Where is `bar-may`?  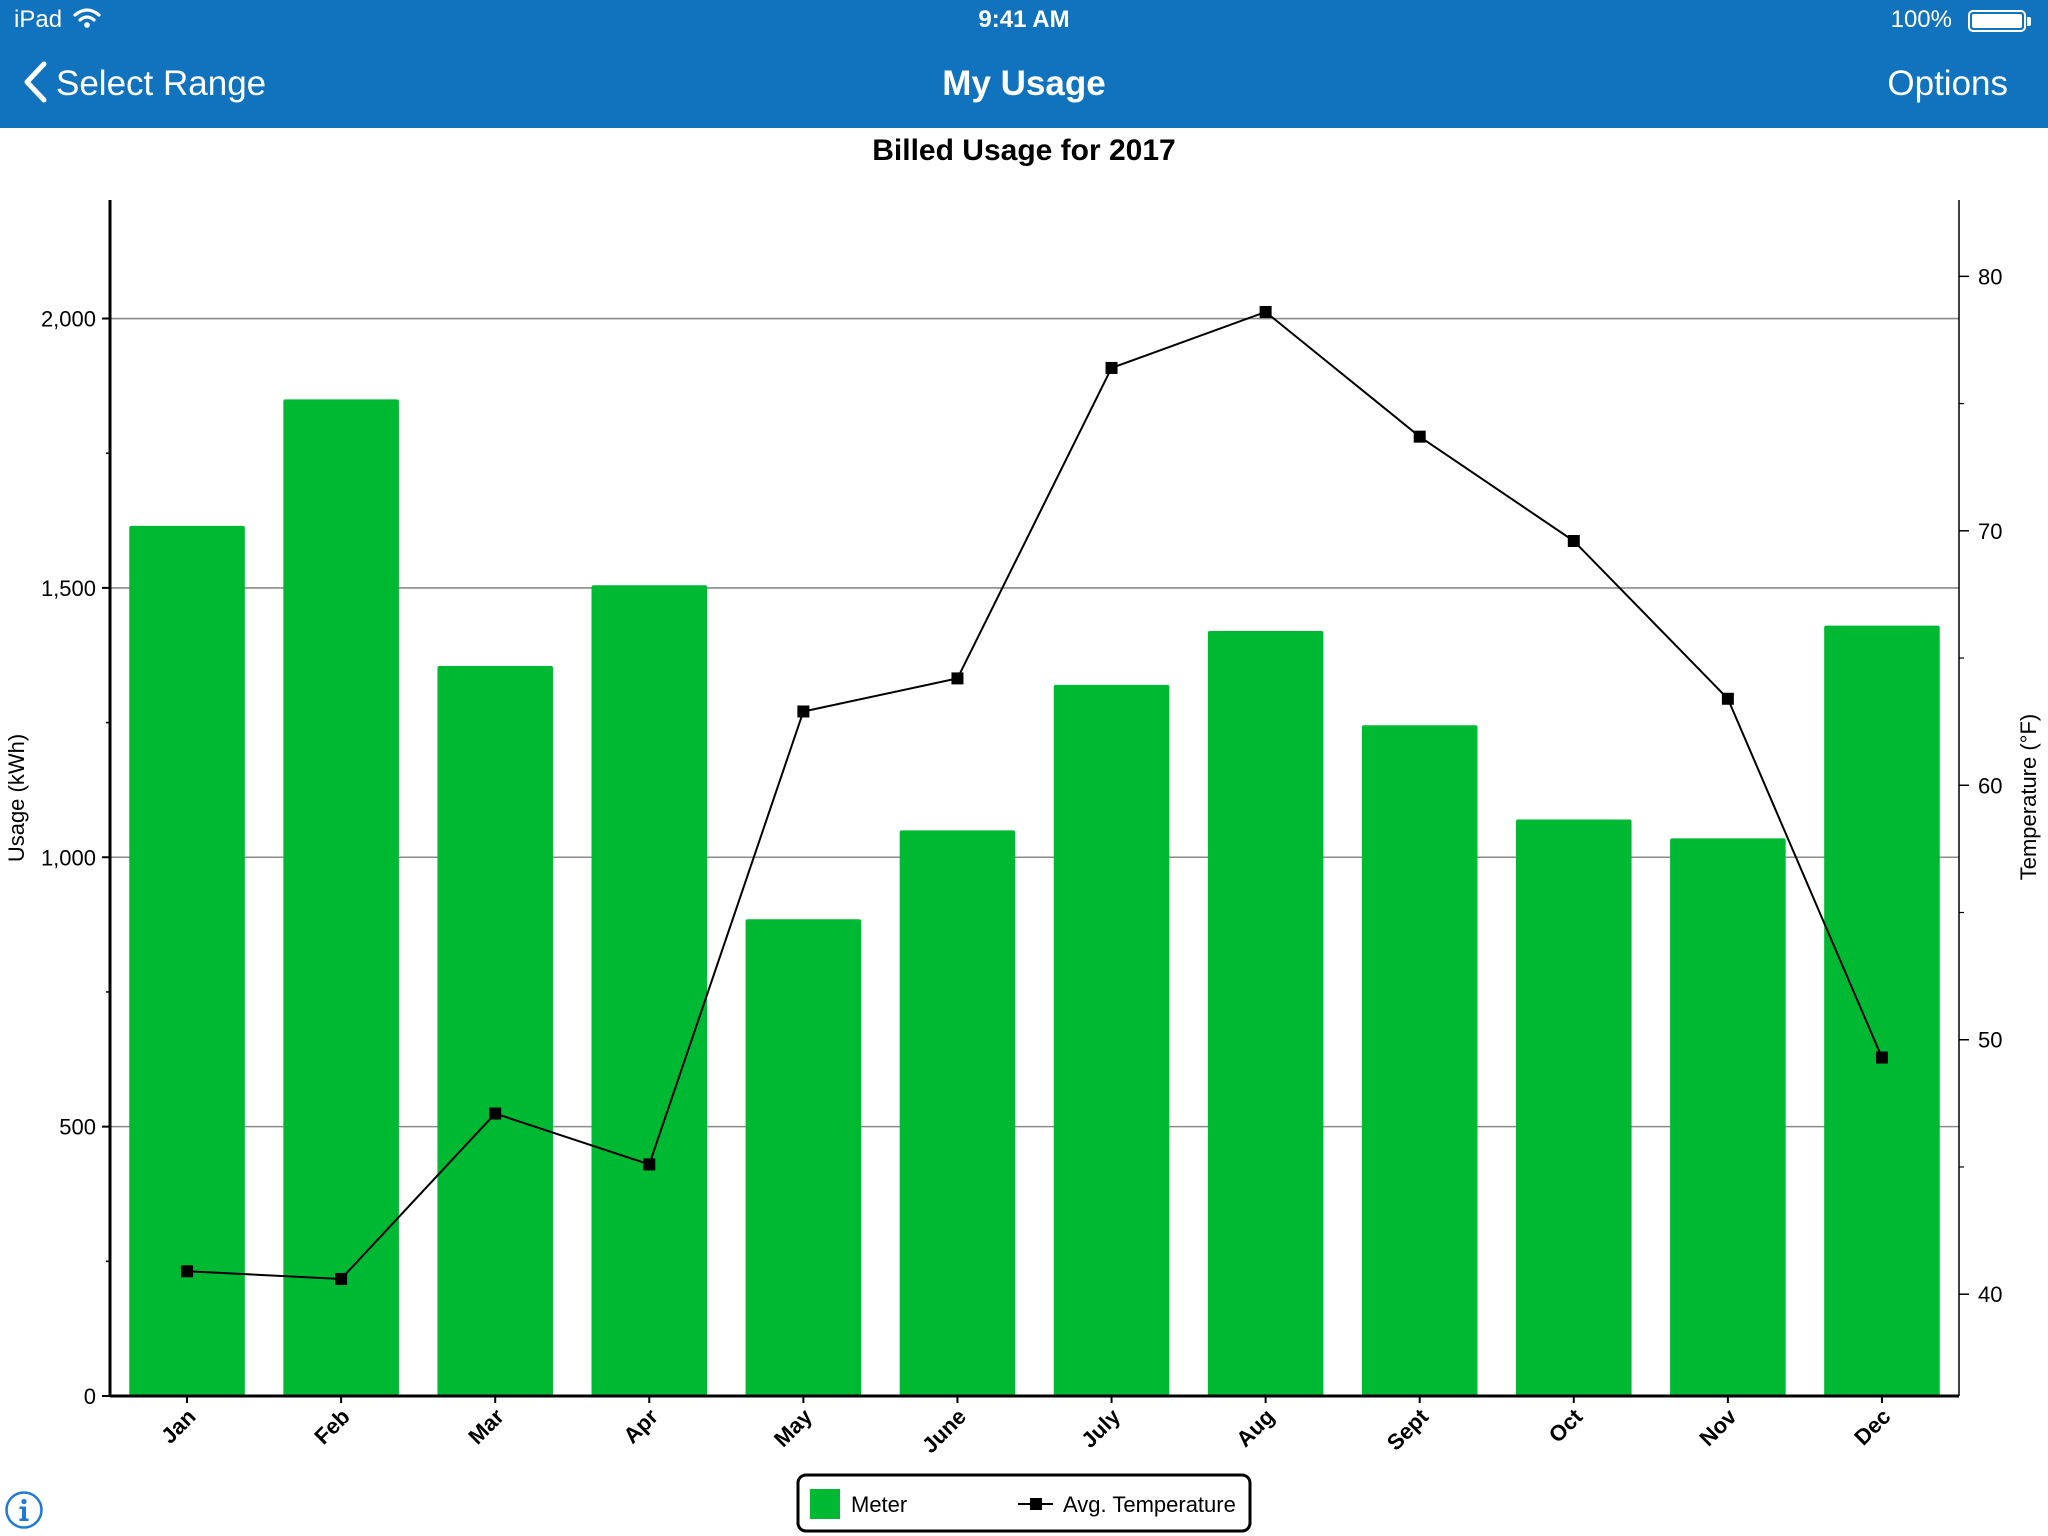 bar-may is located at coordinates (803, 1157).